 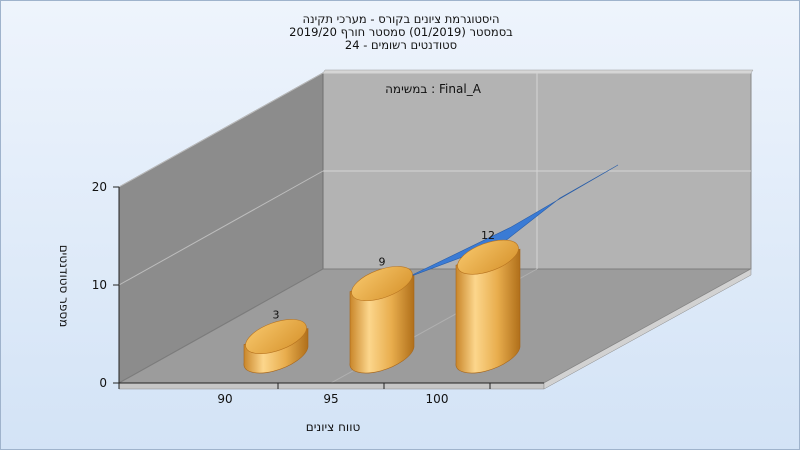 I want to click on data-label-95: 9, so click(x=382, y=262).